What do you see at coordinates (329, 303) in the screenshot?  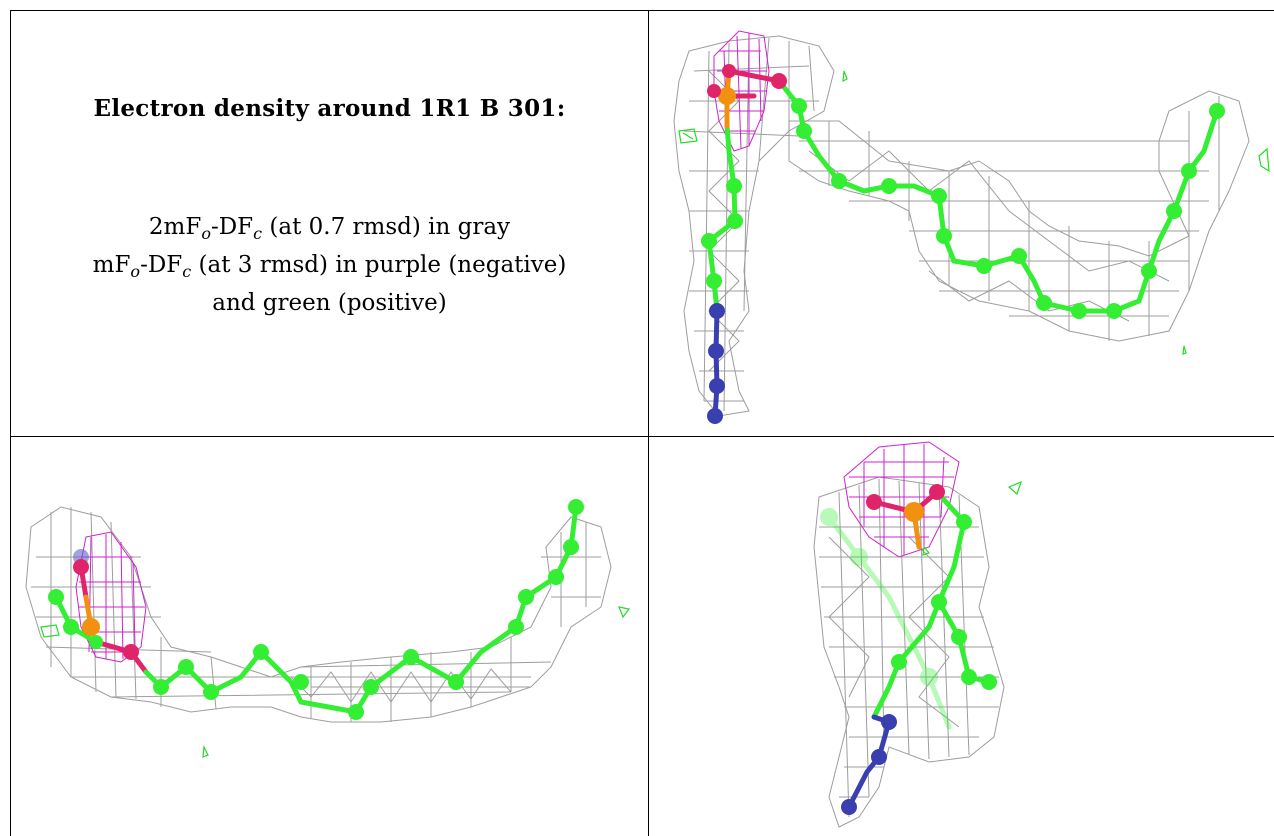 I see `legend-line-positive: and green (positive)` at bounding box center [329, 303].